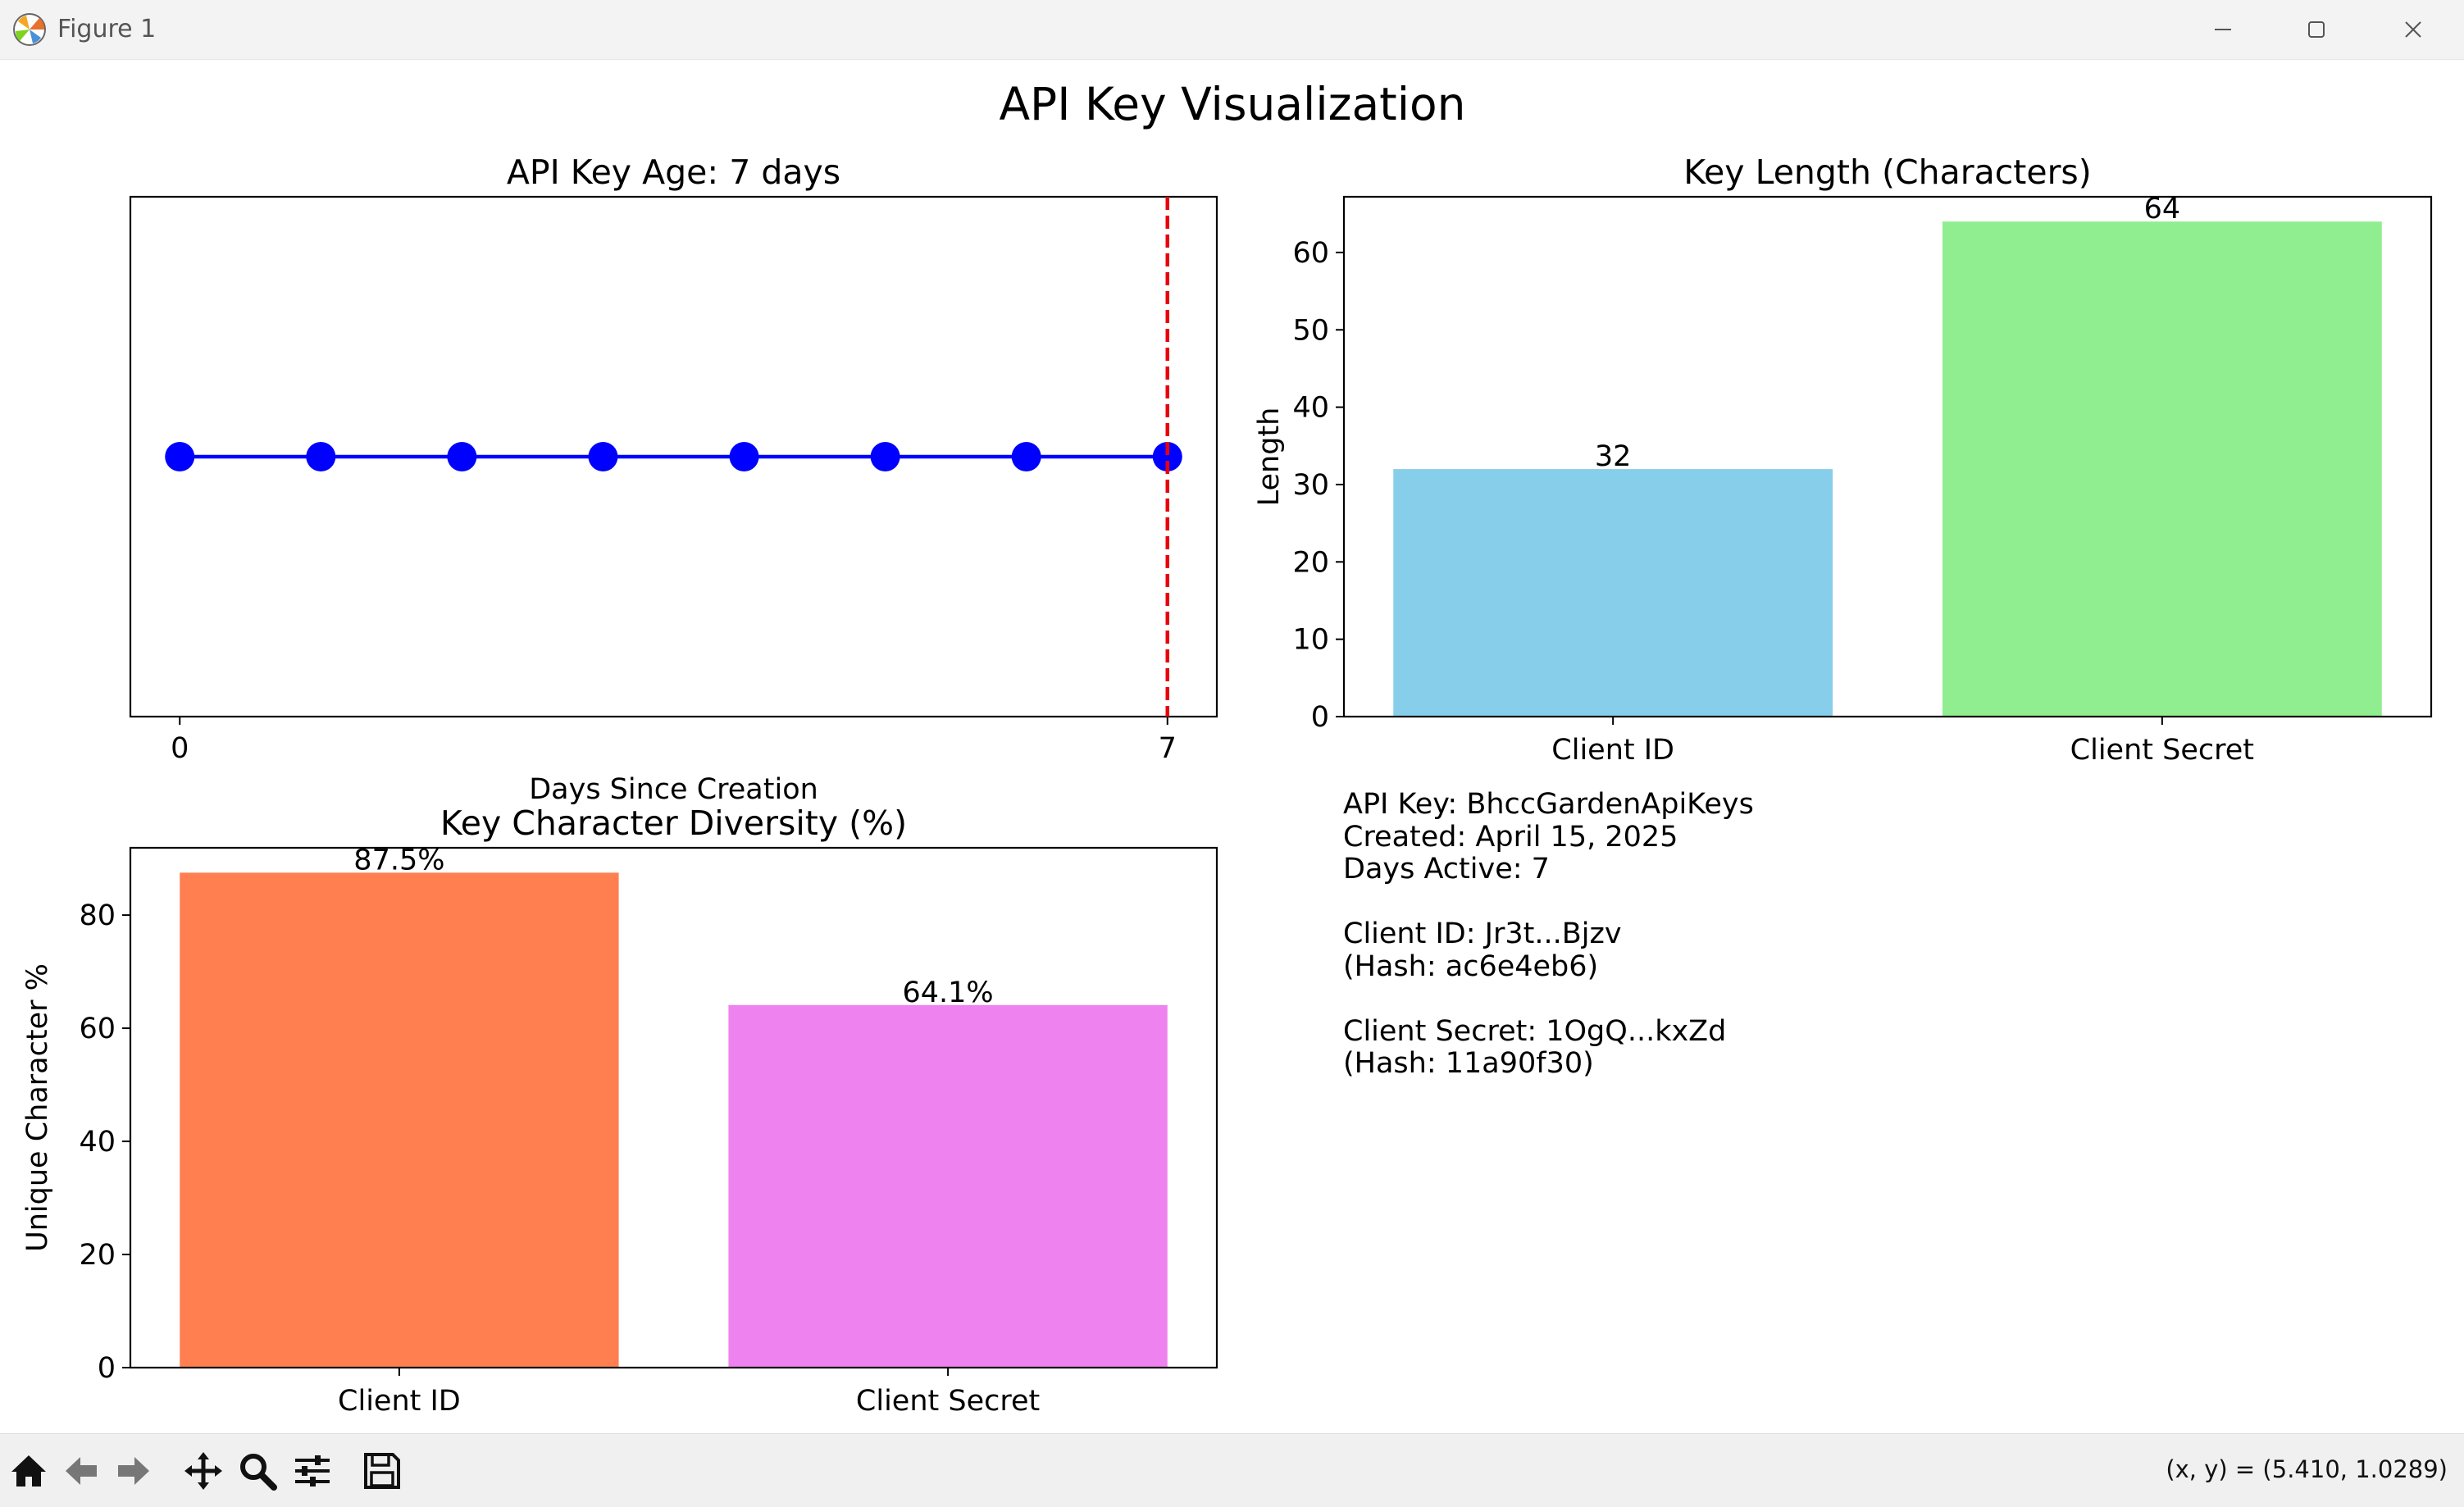  I want to click on sliders-icon, so click(312, 1471).